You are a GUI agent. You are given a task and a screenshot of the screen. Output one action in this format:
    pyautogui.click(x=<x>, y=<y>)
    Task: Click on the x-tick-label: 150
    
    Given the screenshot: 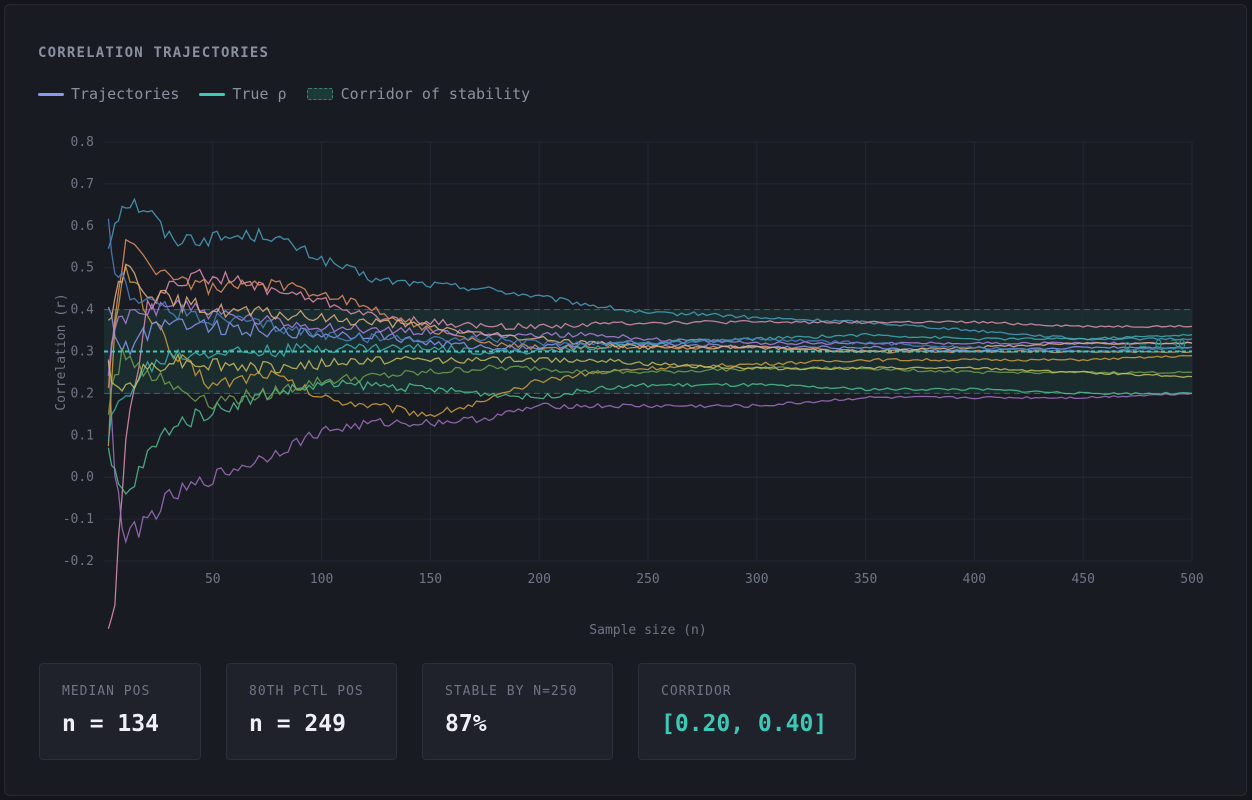 What is the action you would take?
    pyautogui.click(x=430, y=579)
    